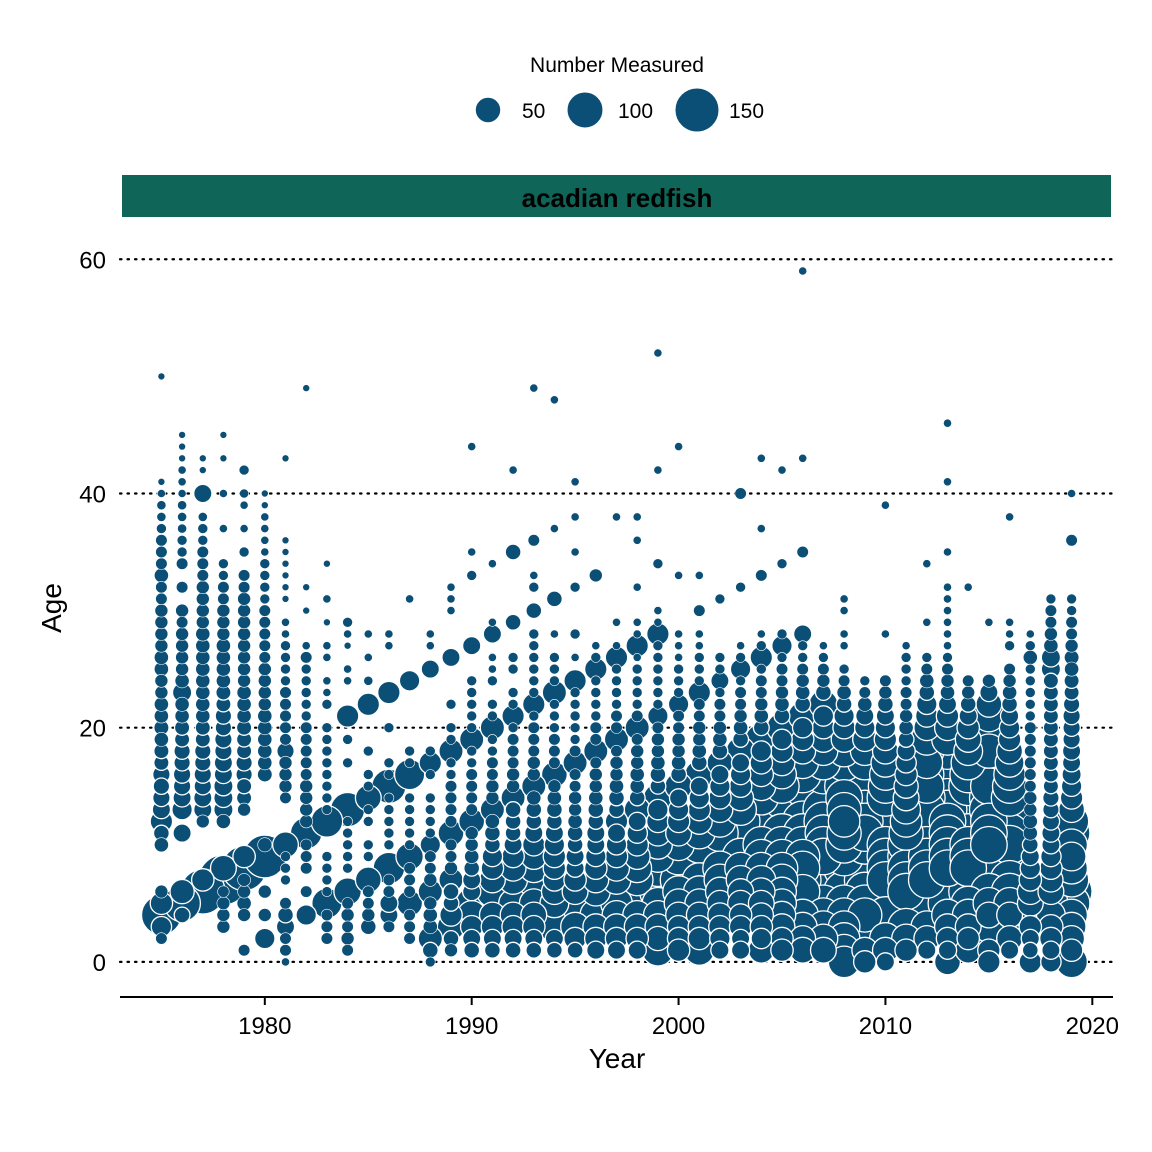 The height and width of the screenshot is (1152, 1152). Describe the element at coordinates (92, 260) in the screenshot. I see `y-tick-label: 60` at that location.